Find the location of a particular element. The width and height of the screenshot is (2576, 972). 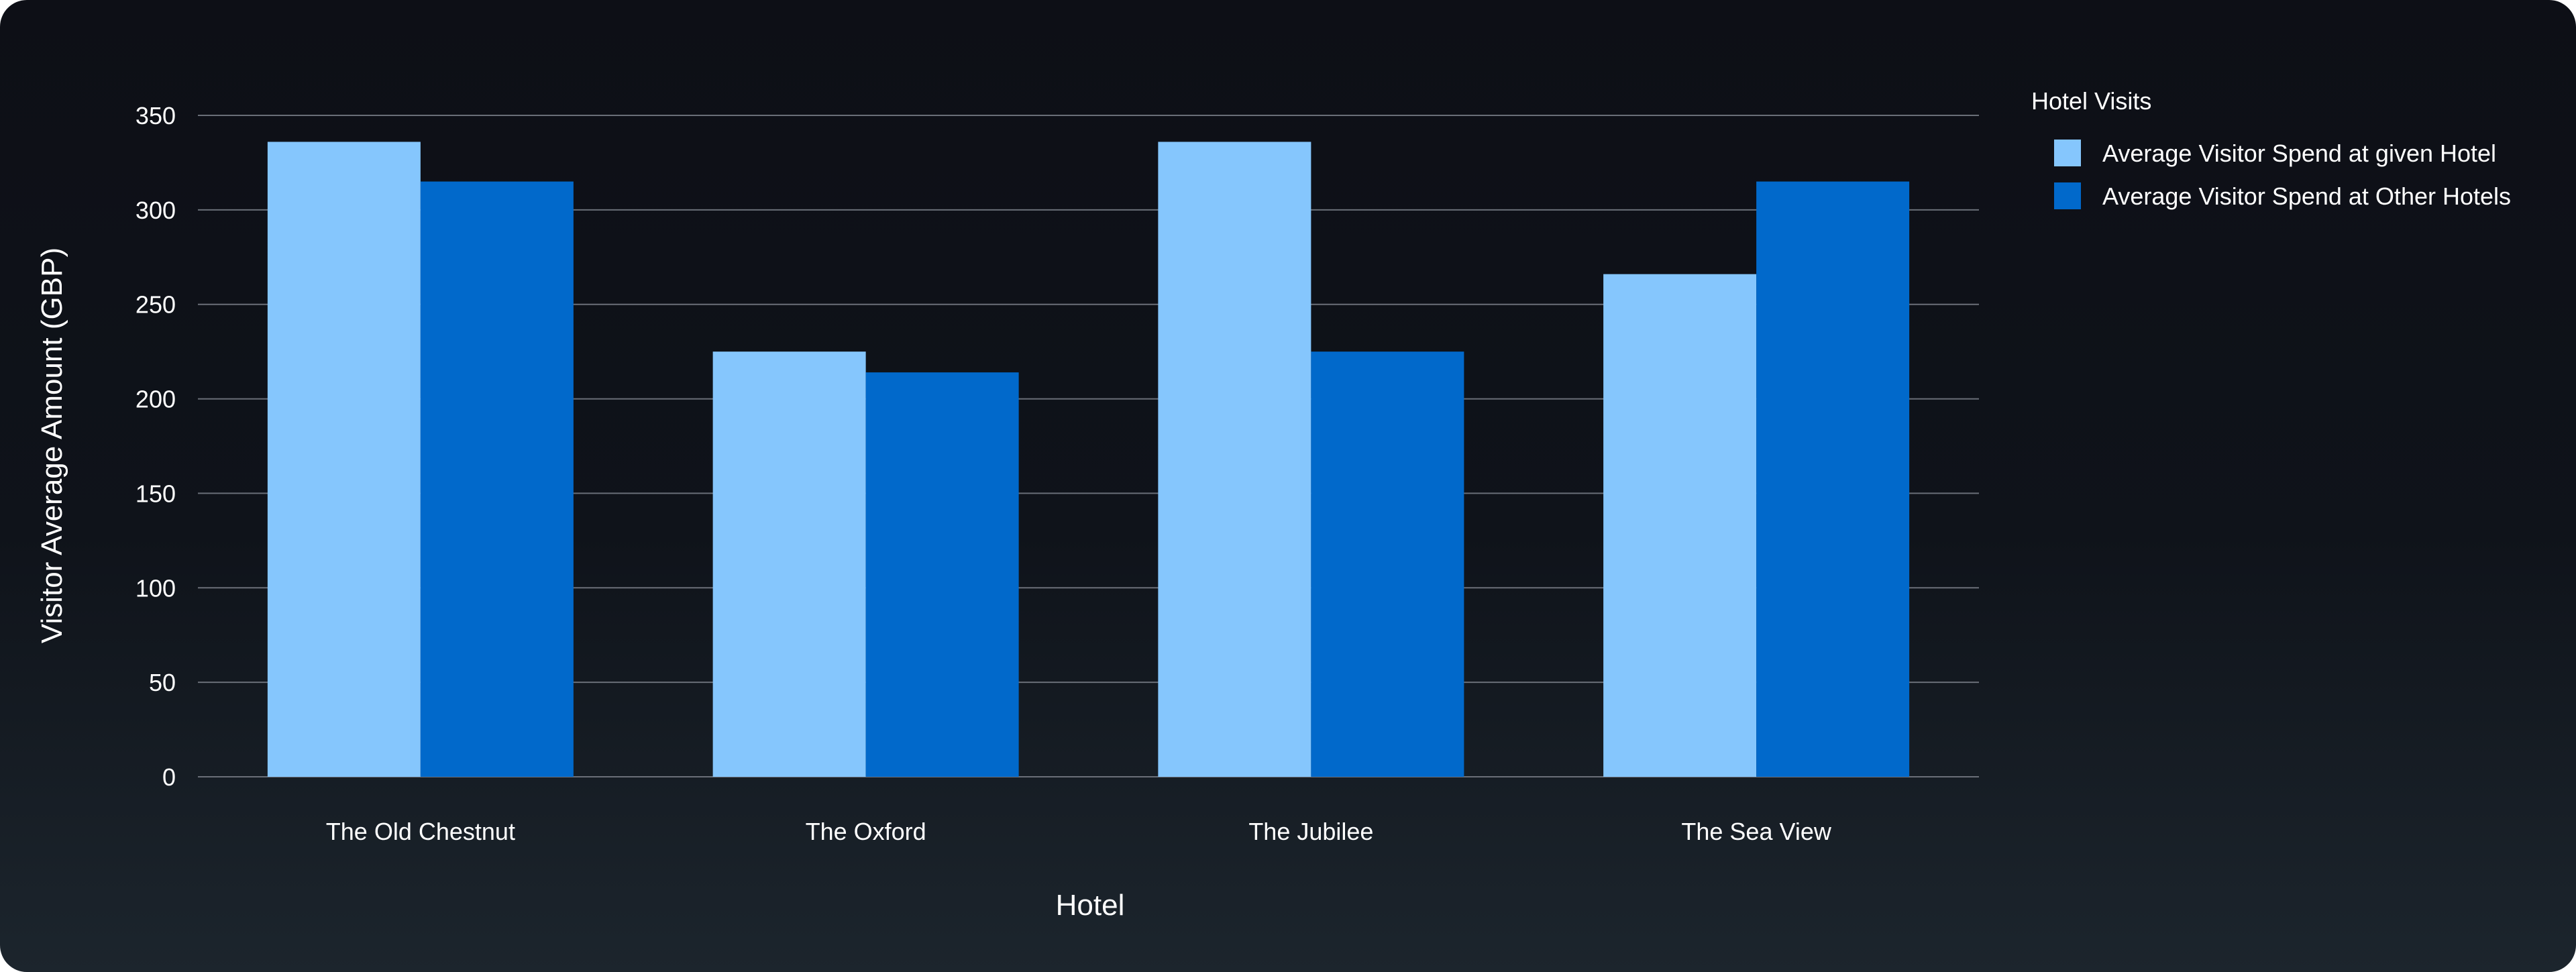

y-tick-label: 0 is located at coordinates (169, 777).